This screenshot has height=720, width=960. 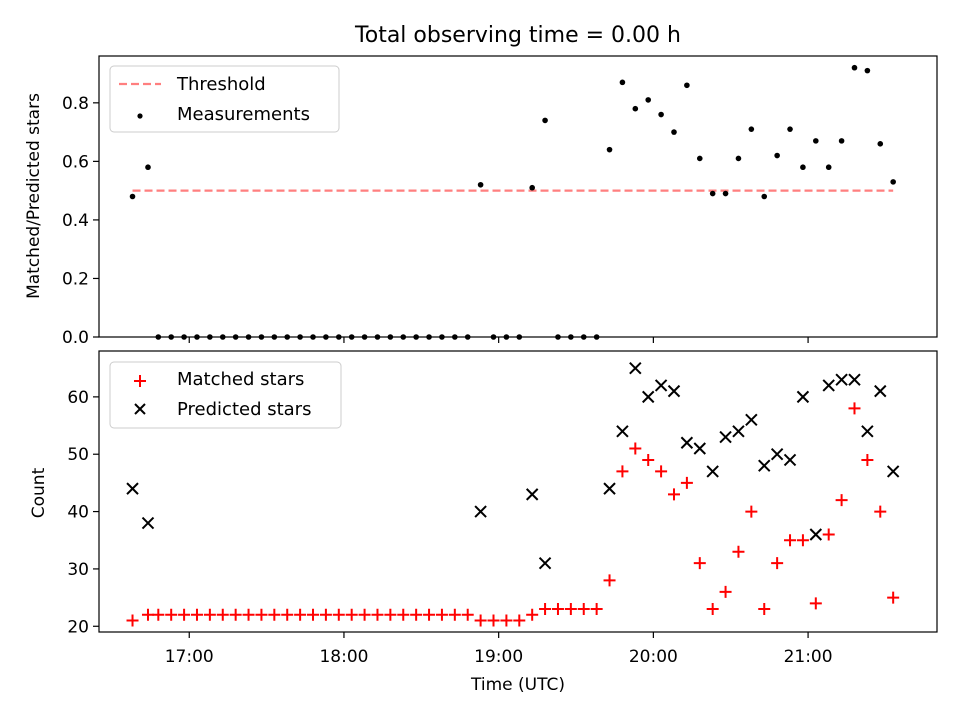 I want to click on legend-predicted-label: Predicted stars, so click(x=244, y=409).